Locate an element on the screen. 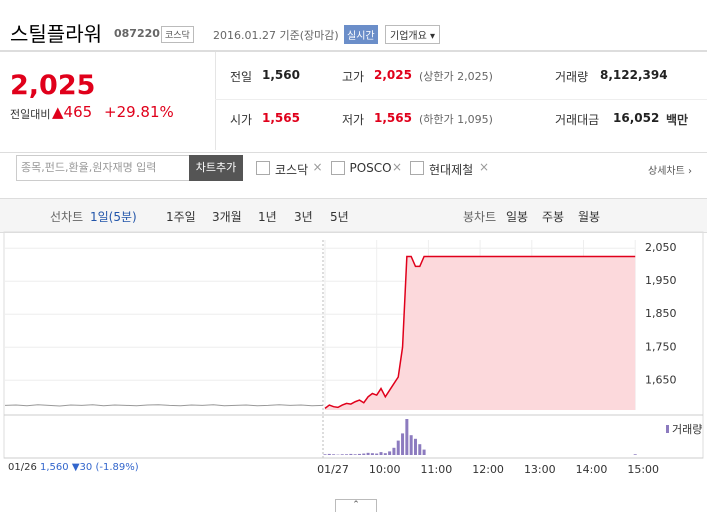 The width and height of the screenshot is (707, 512). compare-name: POSCO is located at coordinates (371, 168).